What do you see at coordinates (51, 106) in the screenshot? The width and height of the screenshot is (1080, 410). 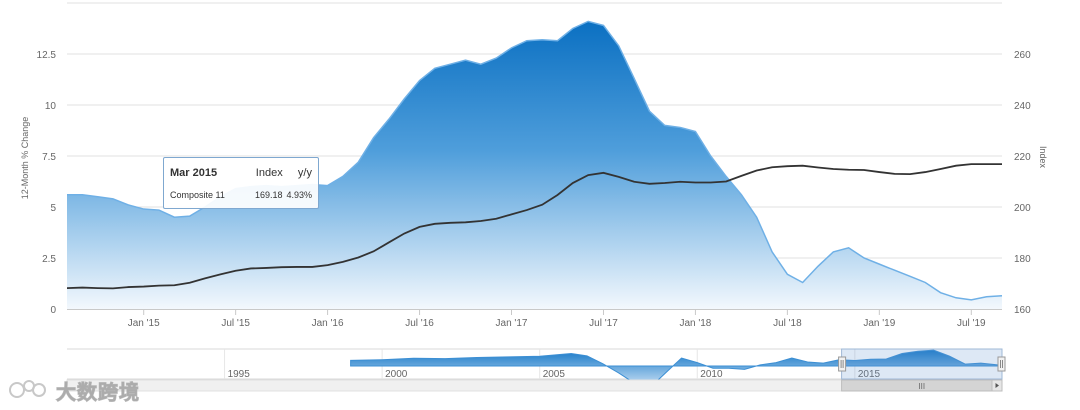 I see `left-tick-label: 10` at bounding box center [51, 106].